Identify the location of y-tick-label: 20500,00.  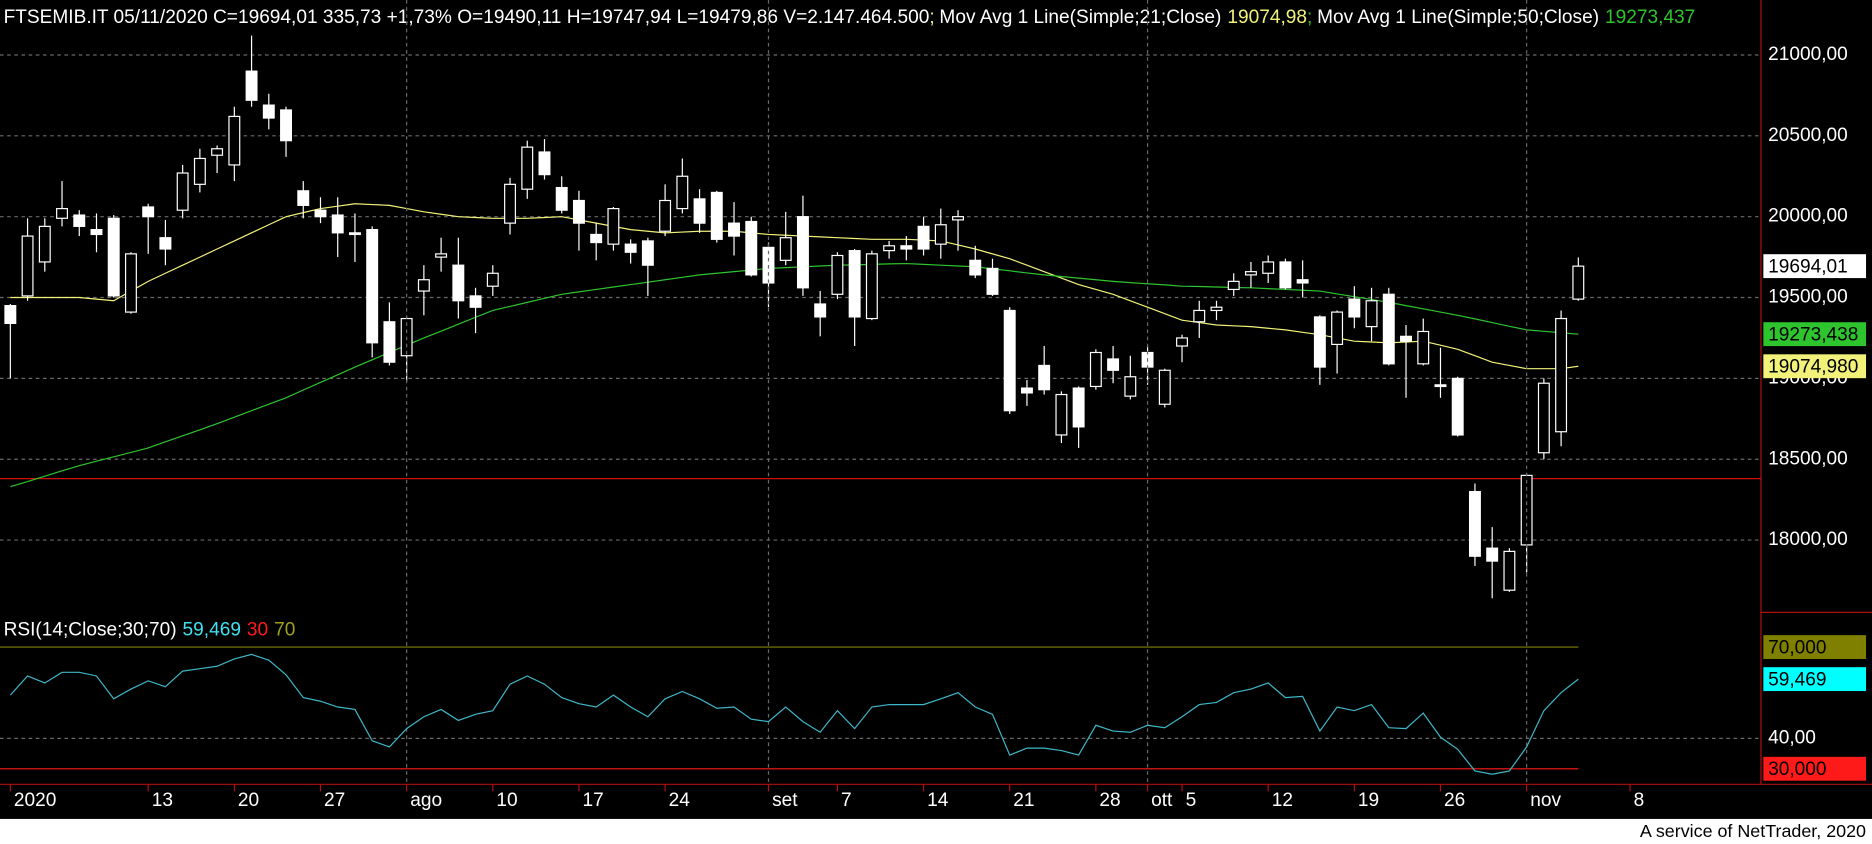
(1808, 135).